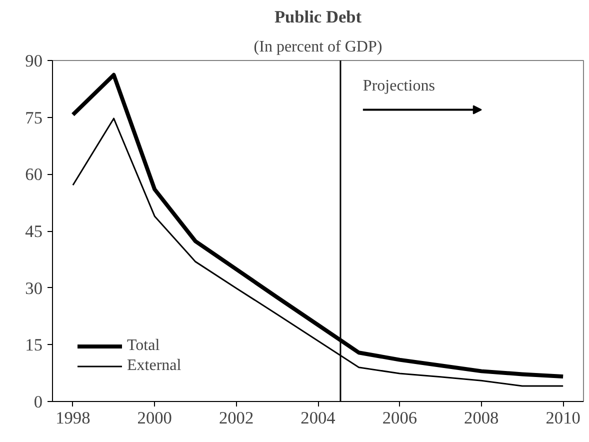 The height and width of the screenshot is (442, 589). What do you see at coordinates (38, 402) in the screenshot?
I see `y-tick-label: 0` at bounding box center [38, 402].